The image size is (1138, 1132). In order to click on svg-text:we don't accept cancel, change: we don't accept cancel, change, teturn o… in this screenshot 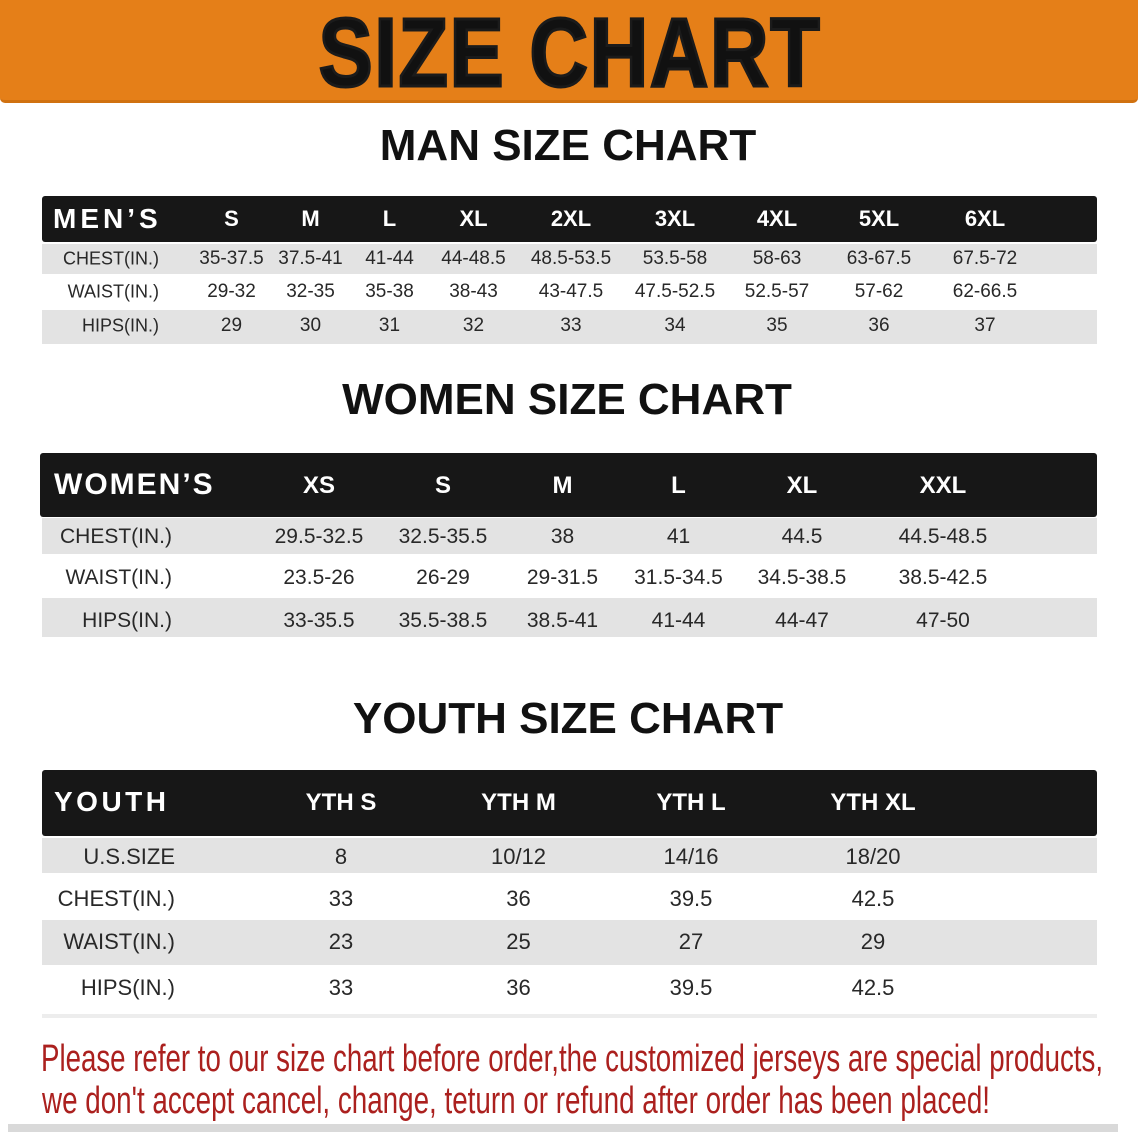, I will do `click(515, 1101)`.